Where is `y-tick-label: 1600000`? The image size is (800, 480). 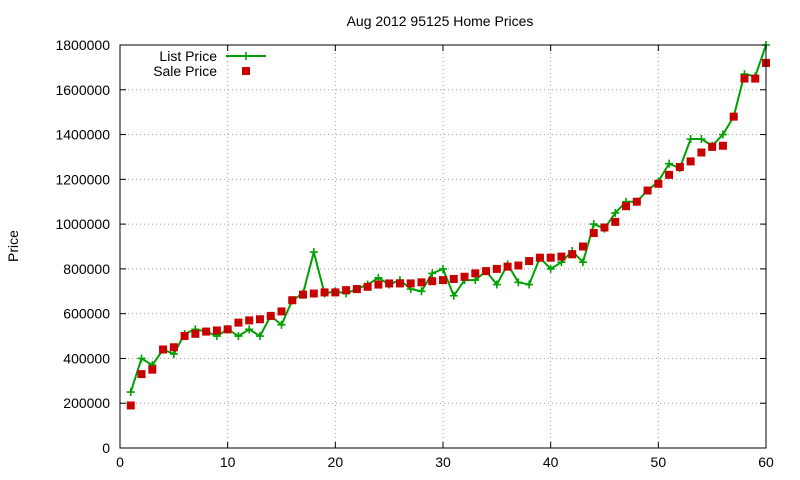
y-tick-label: 1600000 is located at coordinates (82, 90).